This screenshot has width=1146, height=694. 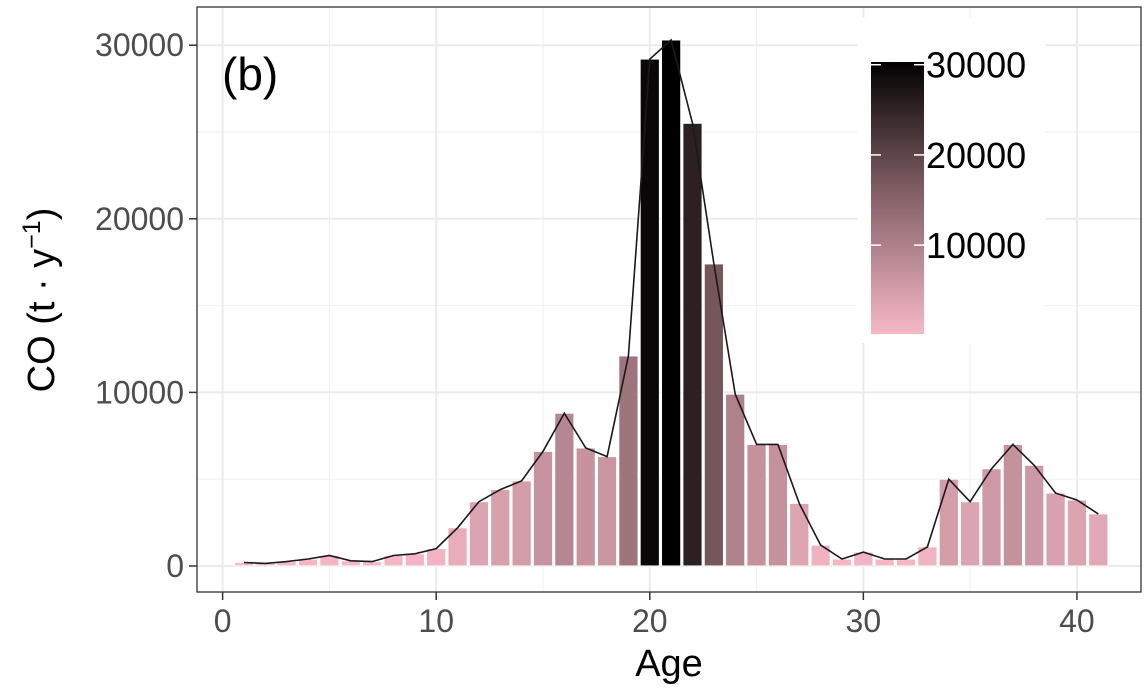 I want to click on x-tick-label: 10, so click(x=436, y=621).